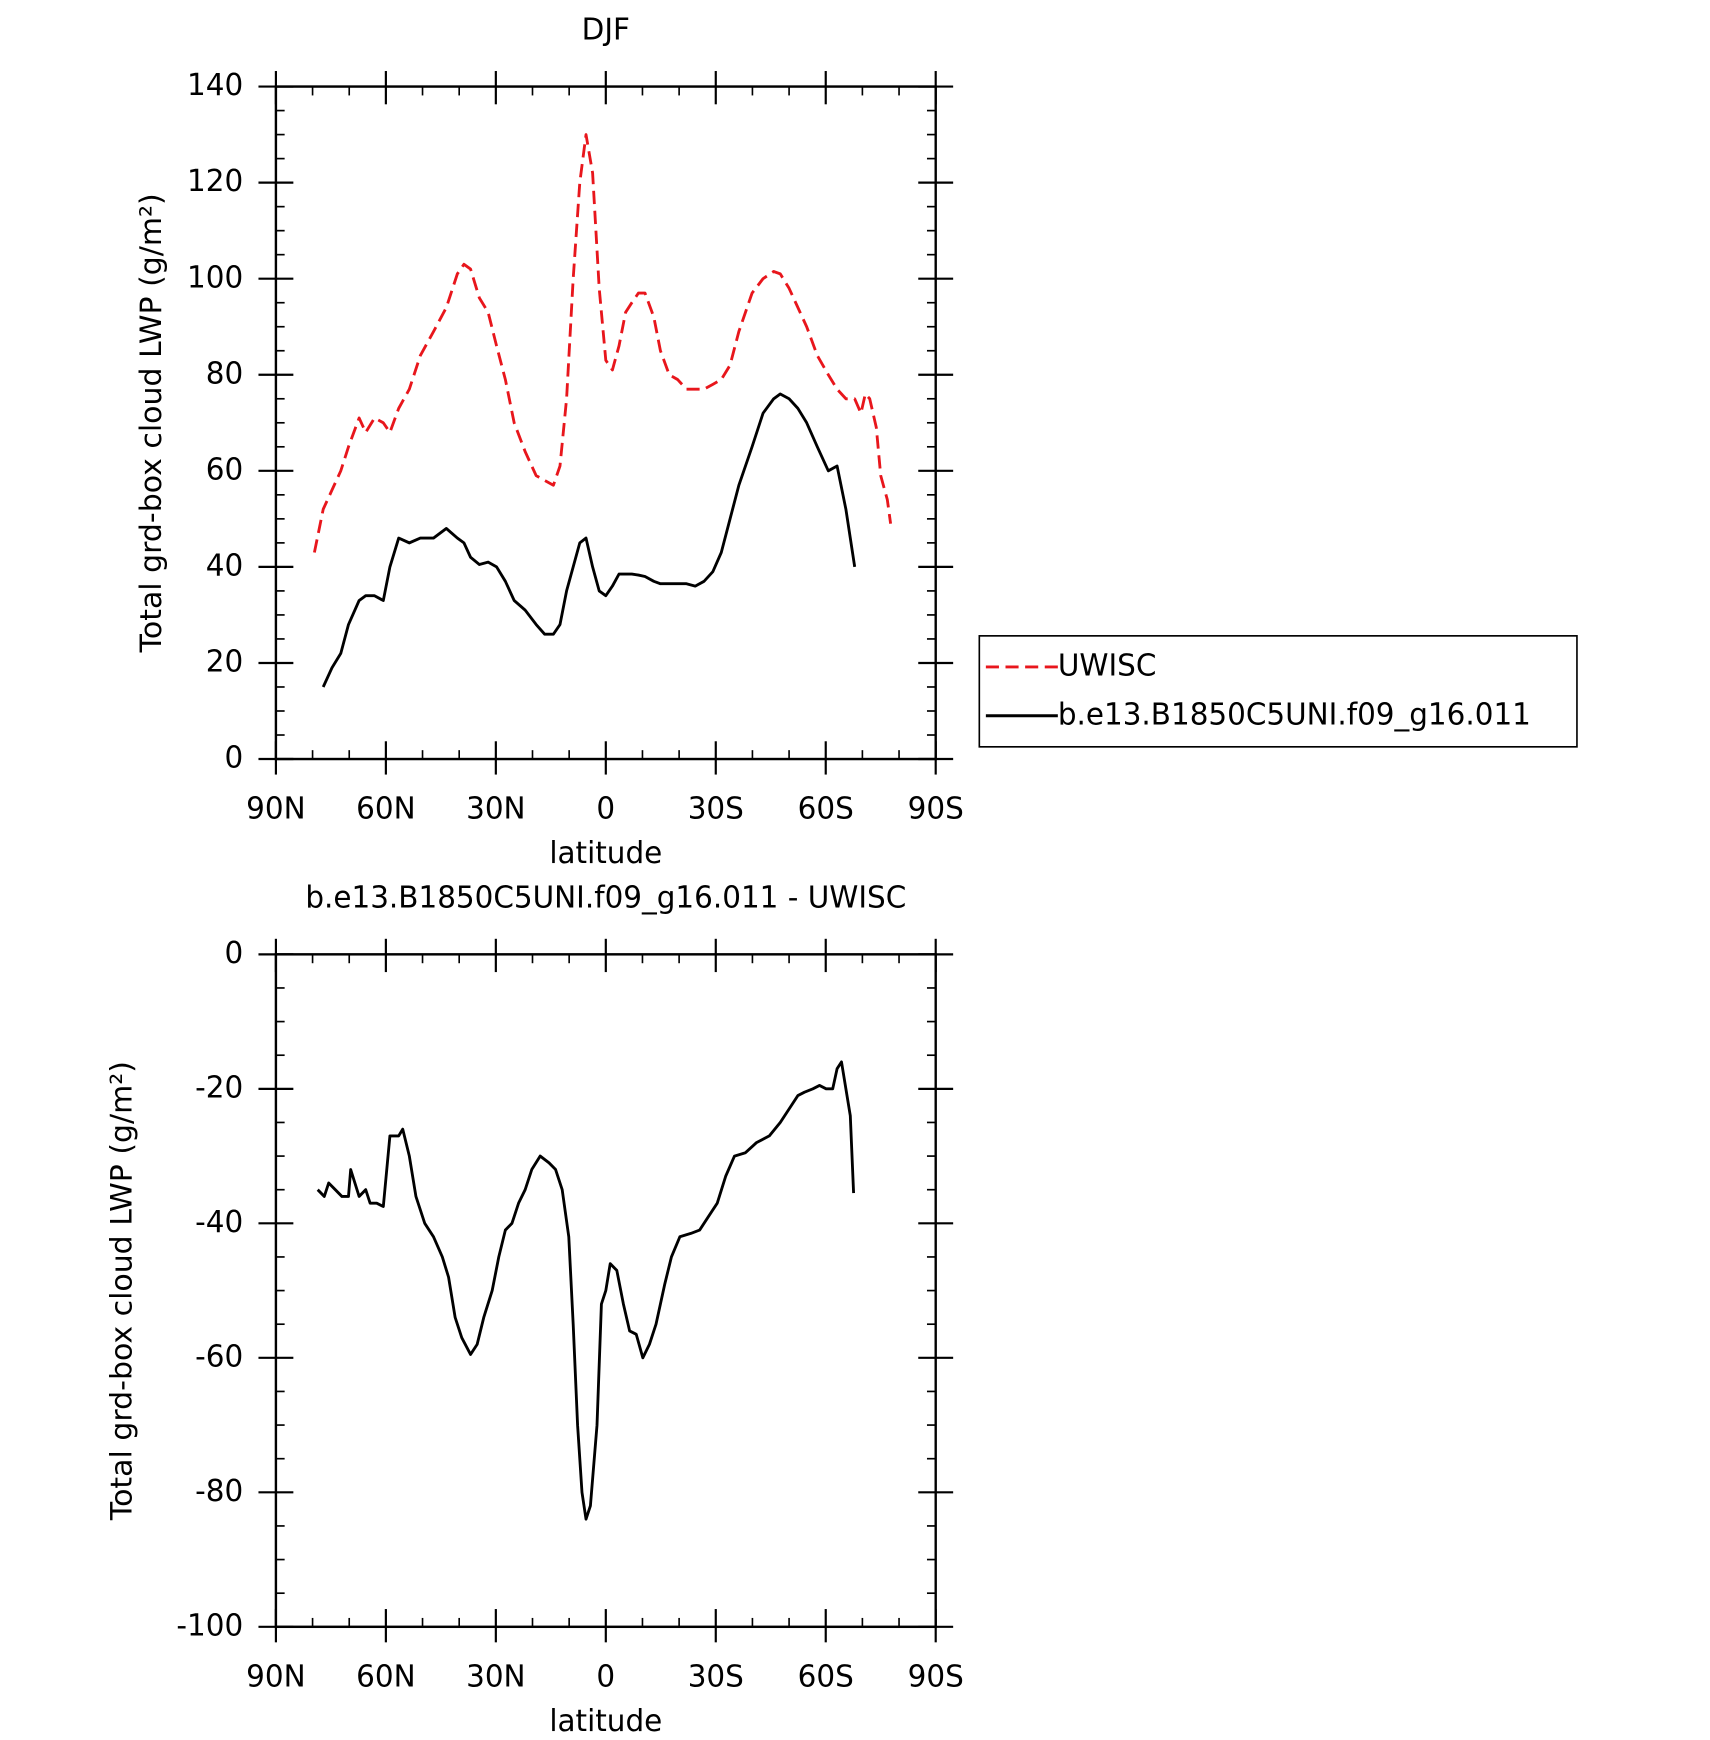 Image resolution: width=1710 pixels, height=1740 pixels. Describe the element at coordinates (215, 277) in the screenshot. I see `y-tick-label: 100` at that location.